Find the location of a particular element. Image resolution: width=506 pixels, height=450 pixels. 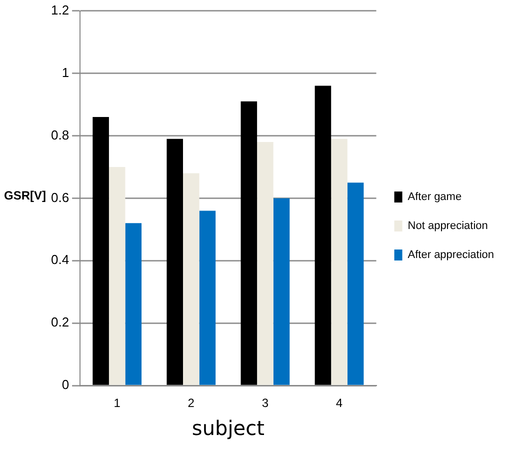

y-tick-label: 0.8 is located at coordinates (60, 134).